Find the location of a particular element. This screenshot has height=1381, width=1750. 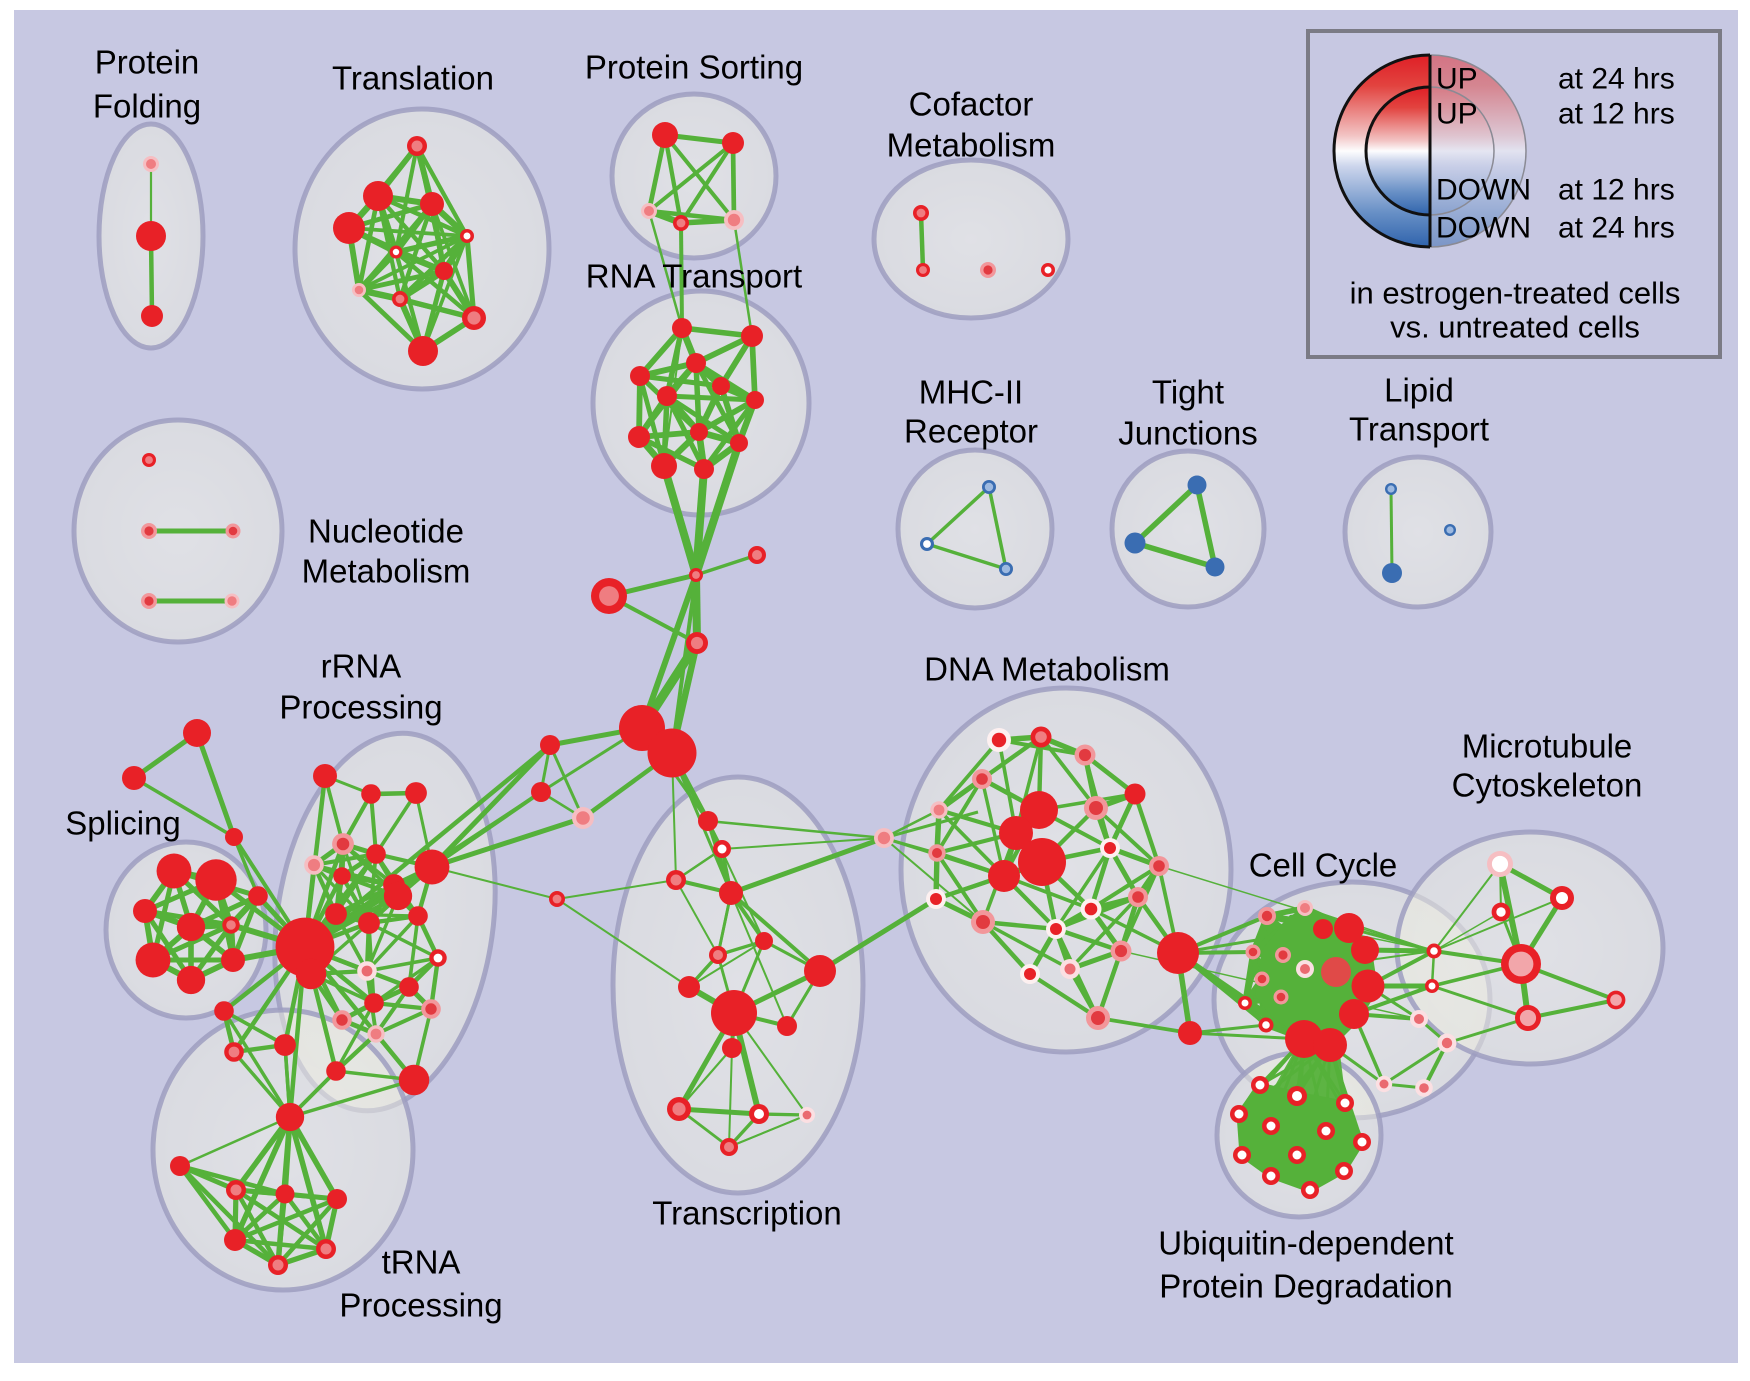

svg-text: Lipid is located at coordinates (1419, 390).